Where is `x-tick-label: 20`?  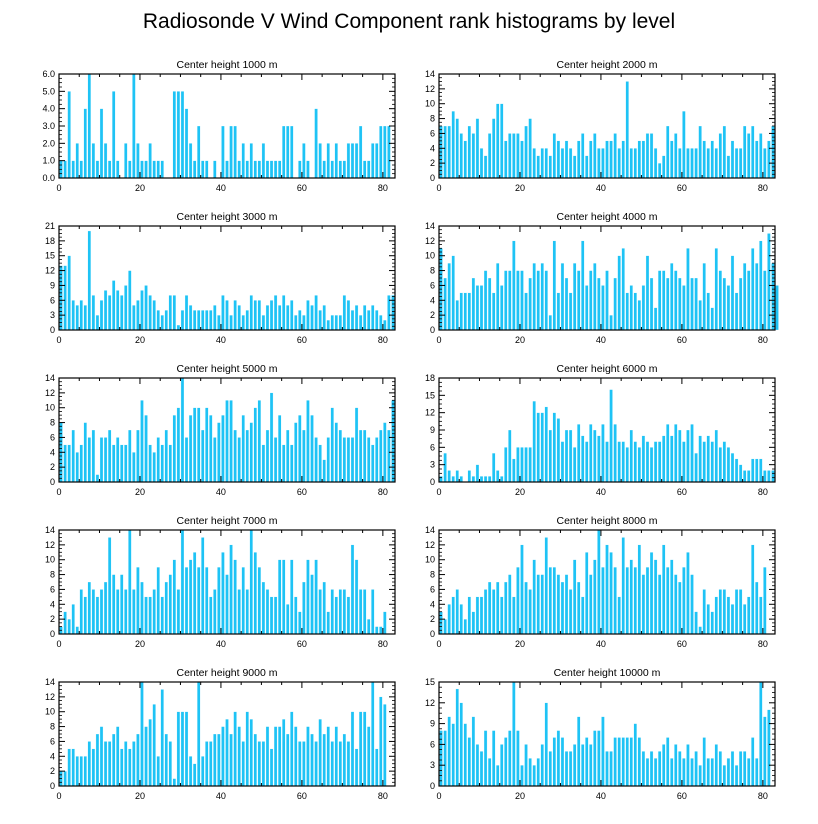
x-tick-label: 20 is located at coordinates (520, 188).